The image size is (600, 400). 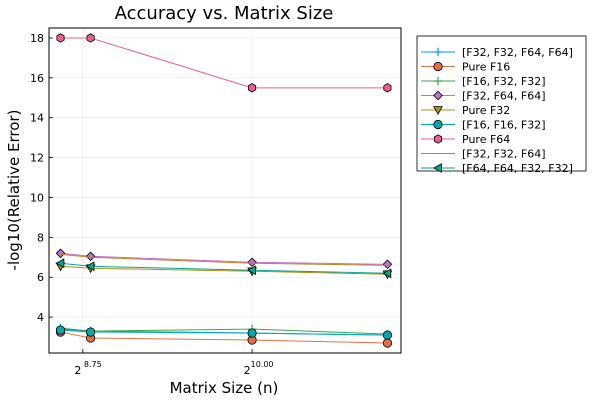 What do you see at coordinates (37, 158) in the screenshot?
I see `y-tick-label: 12` at bounding box center [37, 158].